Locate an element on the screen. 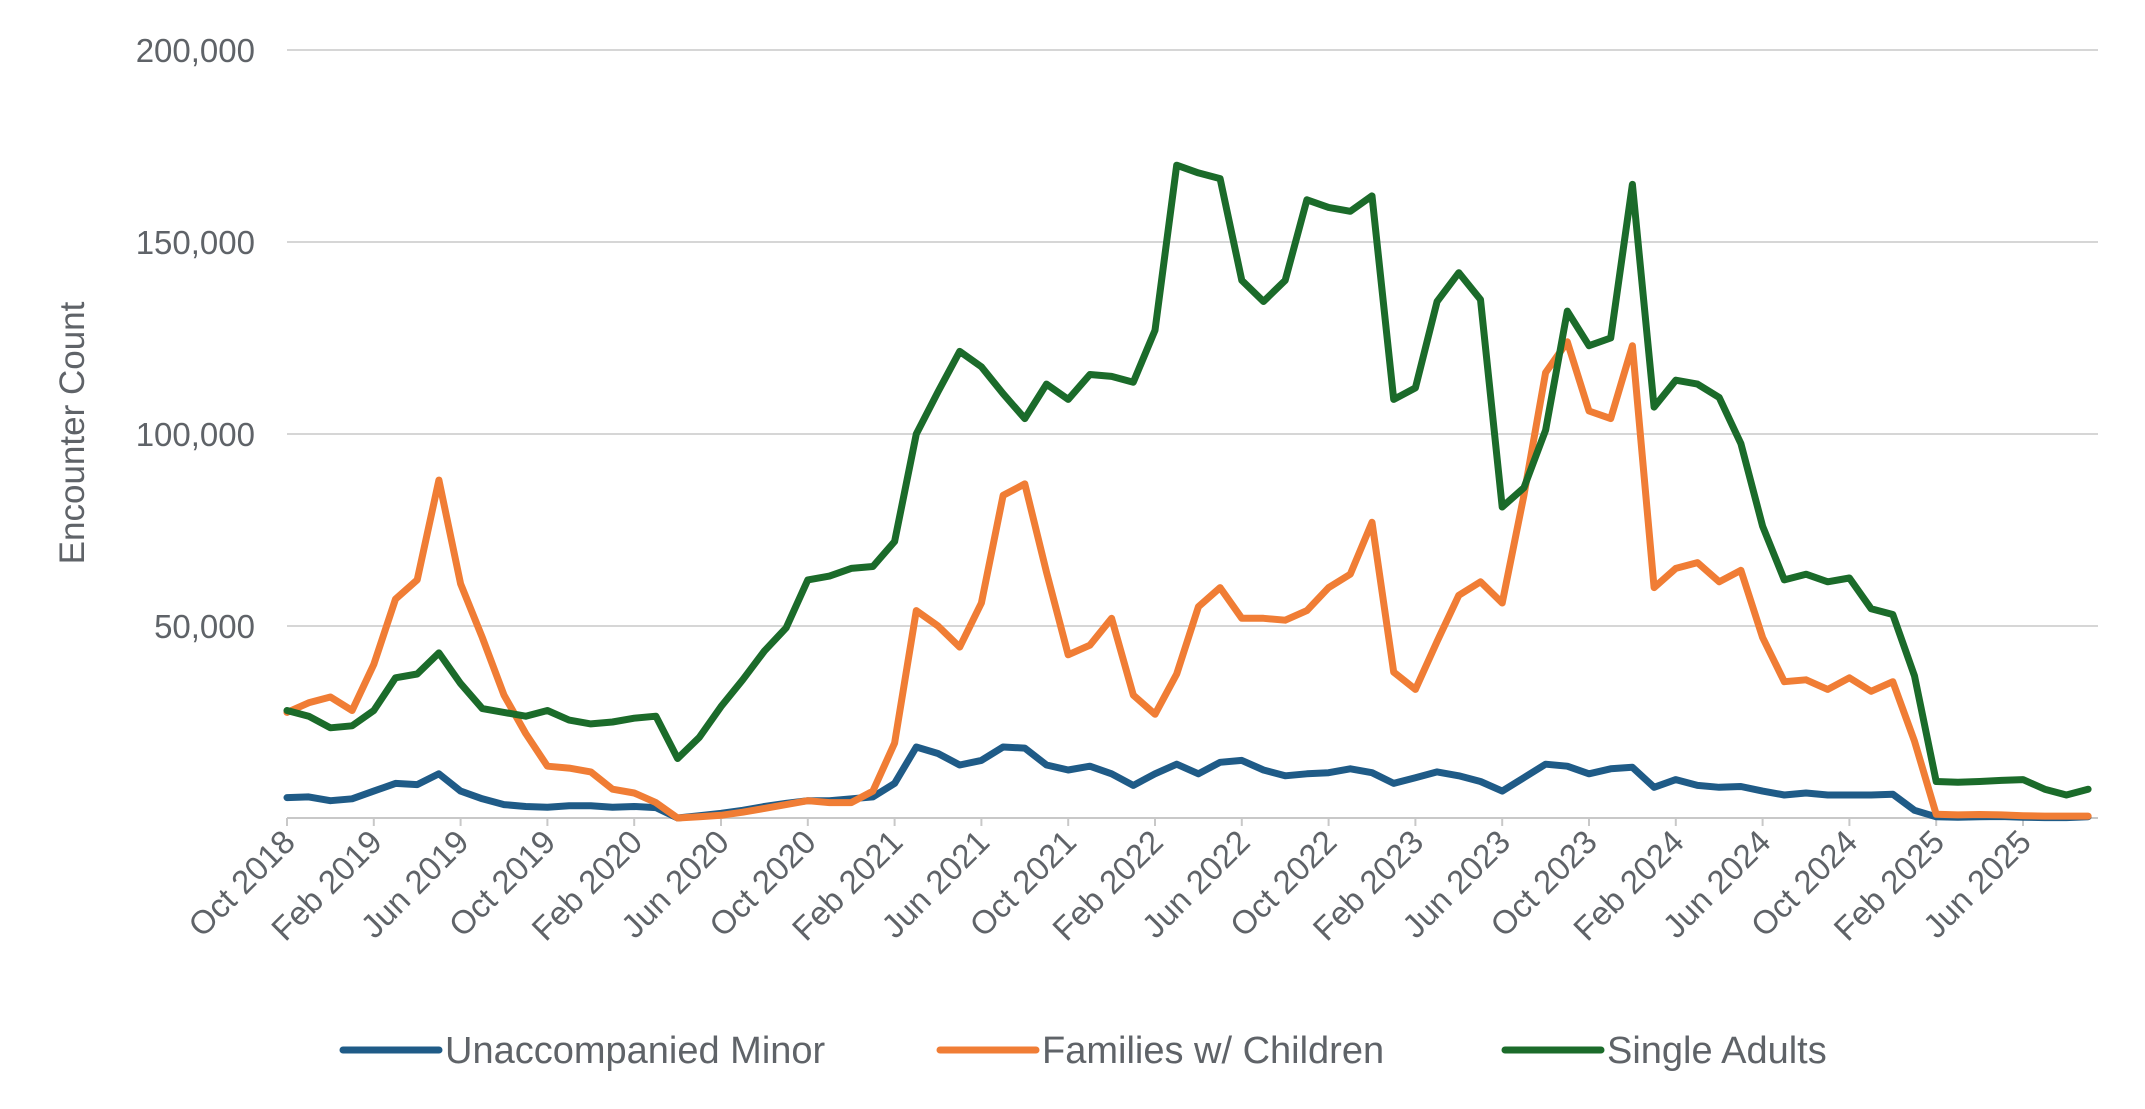  y-axis-ticks: 50,000 100,000 150,000 200,000 is located at coordinates (195, 338).